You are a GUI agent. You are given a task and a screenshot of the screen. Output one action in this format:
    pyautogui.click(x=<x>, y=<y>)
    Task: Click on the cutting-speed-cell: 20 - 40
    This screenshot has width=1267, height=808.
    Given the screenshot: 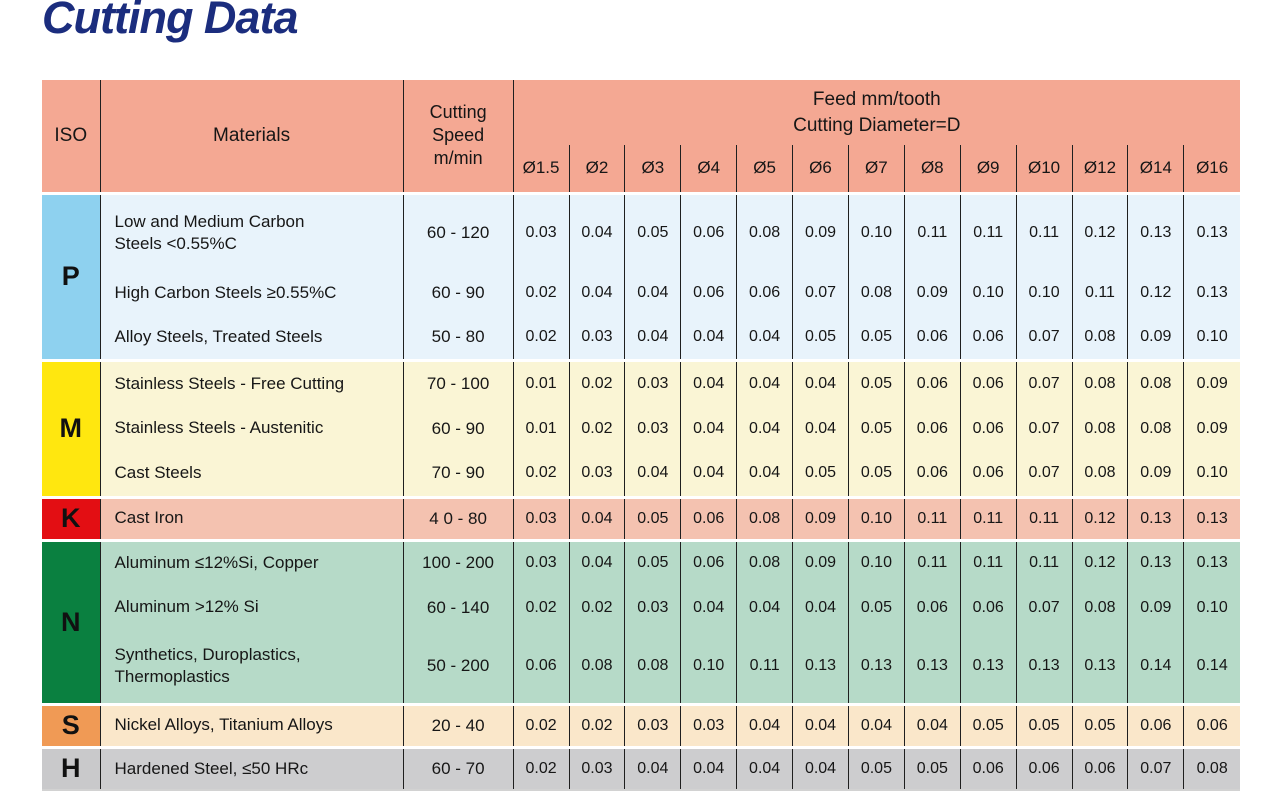 What is the action you would take?
    pyautogui.click(x=458, y=724)
    